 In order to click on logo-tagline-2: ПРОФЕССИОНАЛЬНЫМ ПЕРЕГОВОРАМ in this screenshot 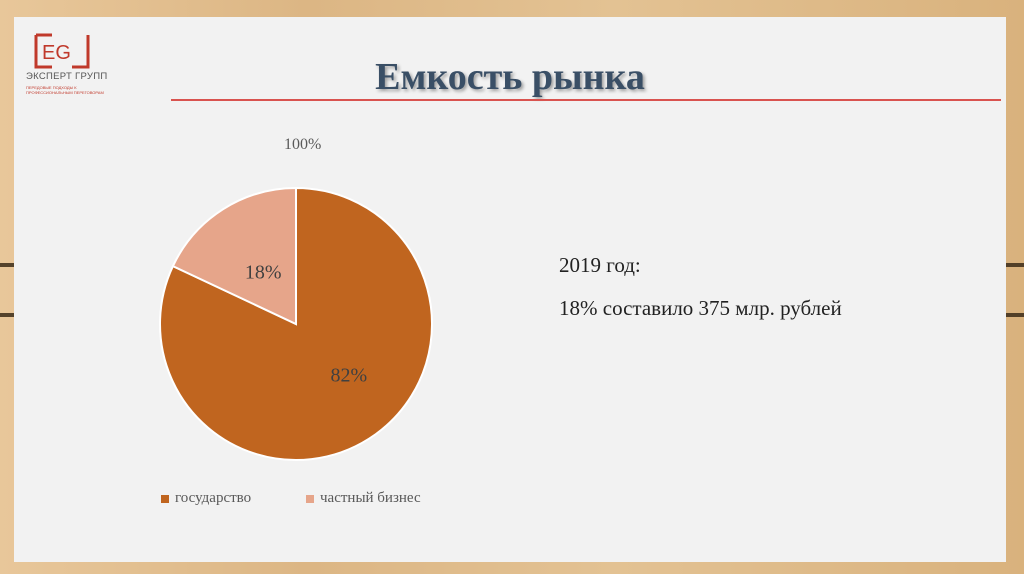, I will do `click(65, 92)`.